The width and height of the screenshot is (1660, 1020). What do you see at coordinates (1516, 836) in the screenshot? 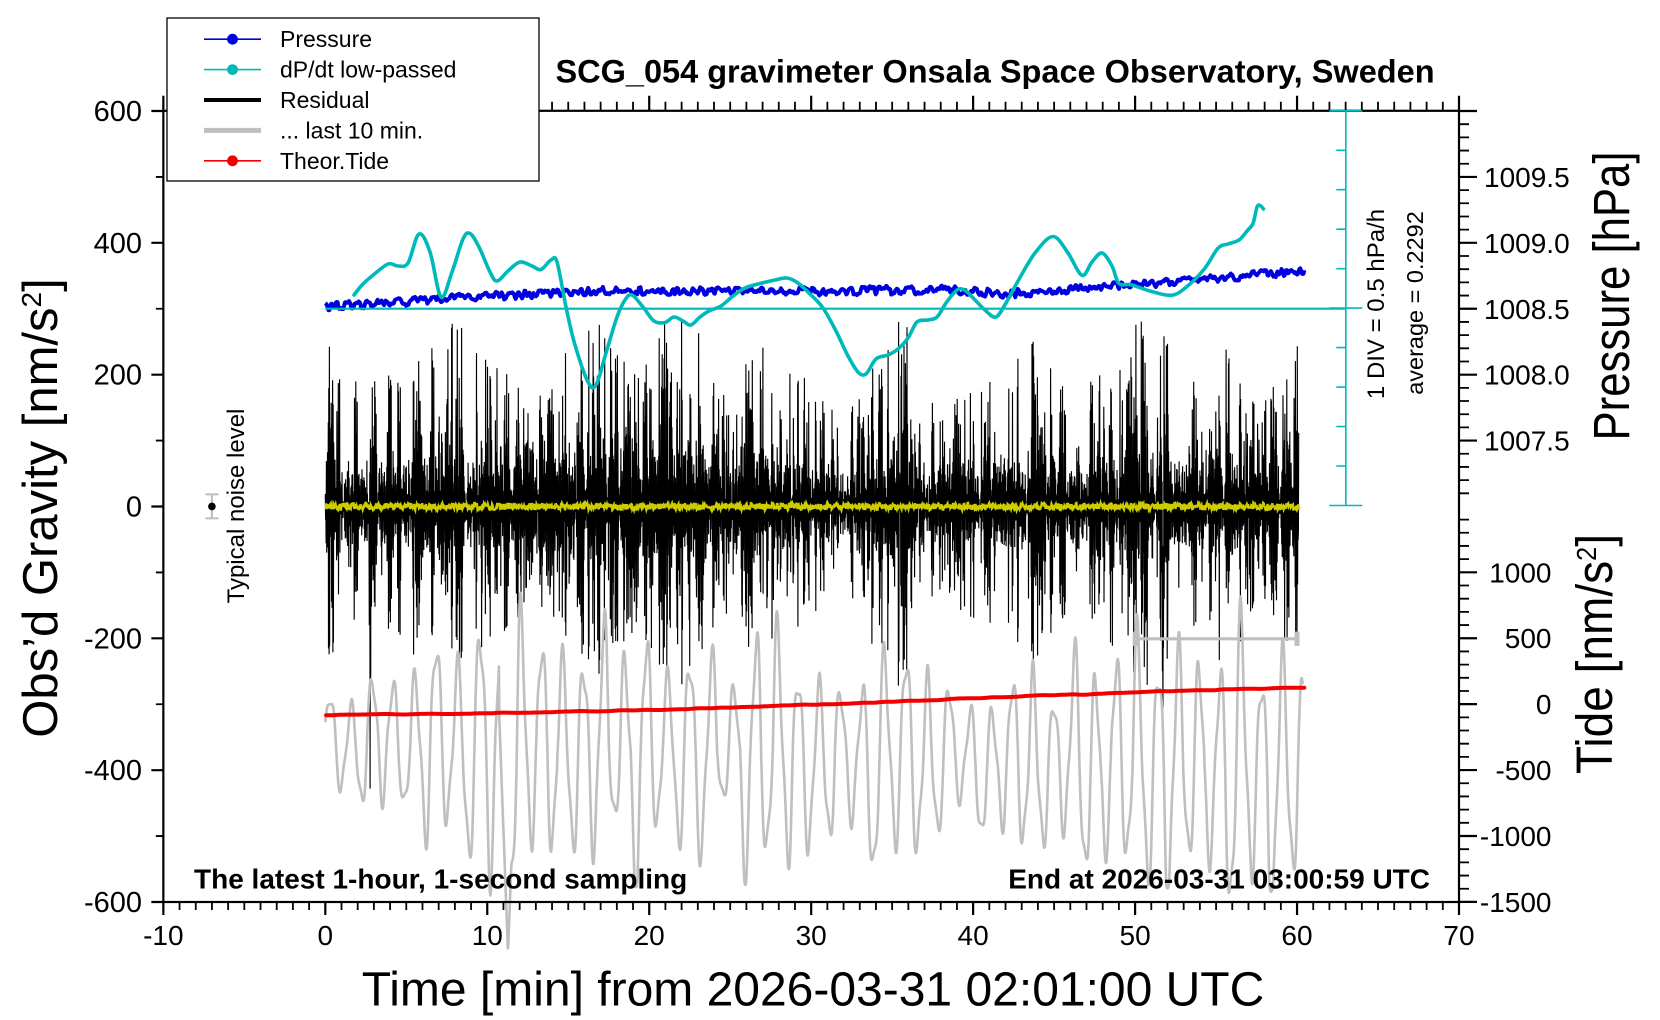
I see `svg-text: -1000` at bounding box center [1516, 836].